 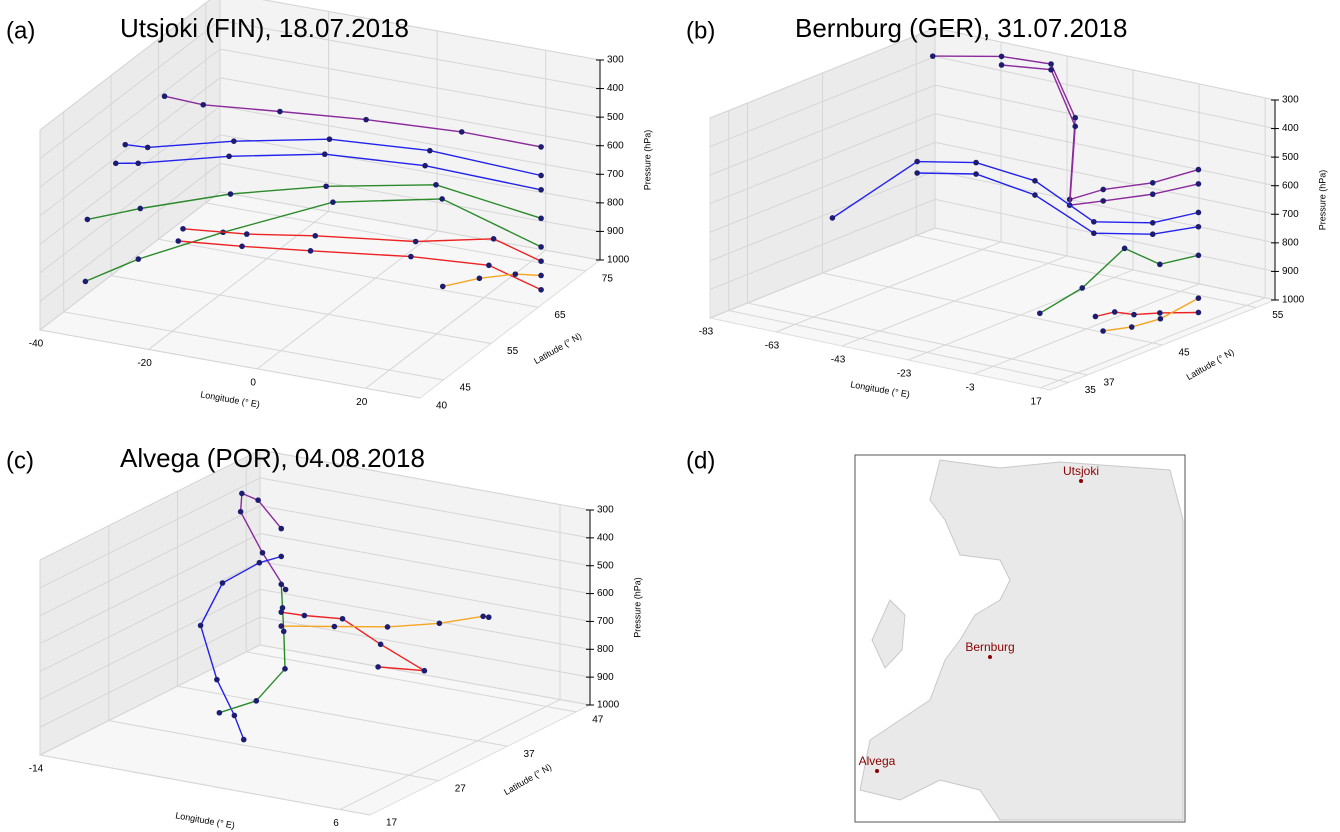 What do you see at coordinates (608, 279) in the screenshot?
I see `y-tick-label: 75` at bounding box center [608, 279].